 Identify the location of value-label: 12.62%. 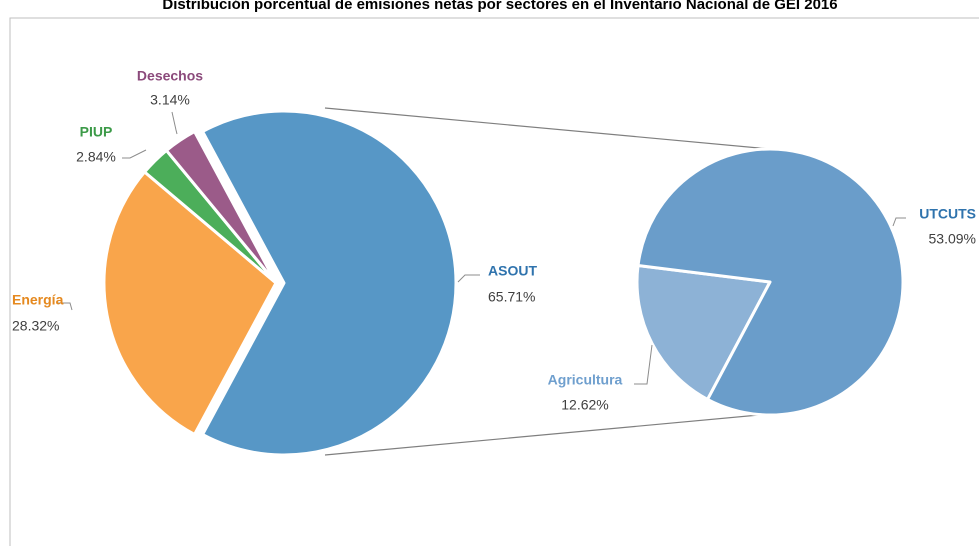
(584, 405).